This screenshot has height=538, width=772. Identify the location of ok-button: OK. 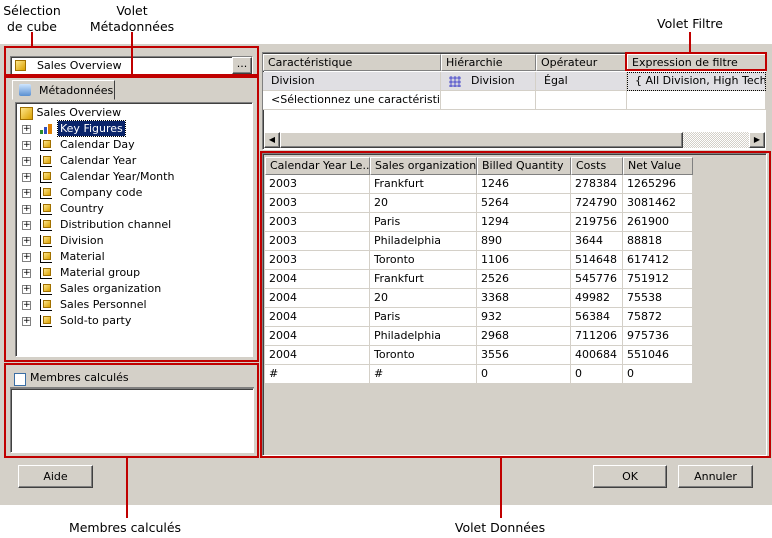
(630, 476).